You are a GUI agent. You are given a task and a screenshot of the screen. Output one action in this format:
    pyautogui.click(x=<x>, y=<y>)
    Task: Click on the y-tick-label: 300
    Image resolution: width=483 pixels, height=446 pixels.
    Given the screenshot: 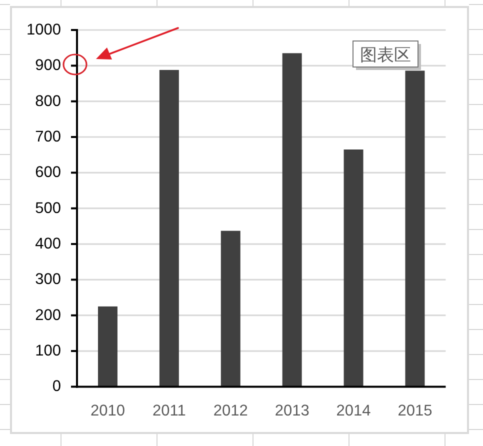 What is the action you would take?
    pyautogui.click(x=48, y=279)
    